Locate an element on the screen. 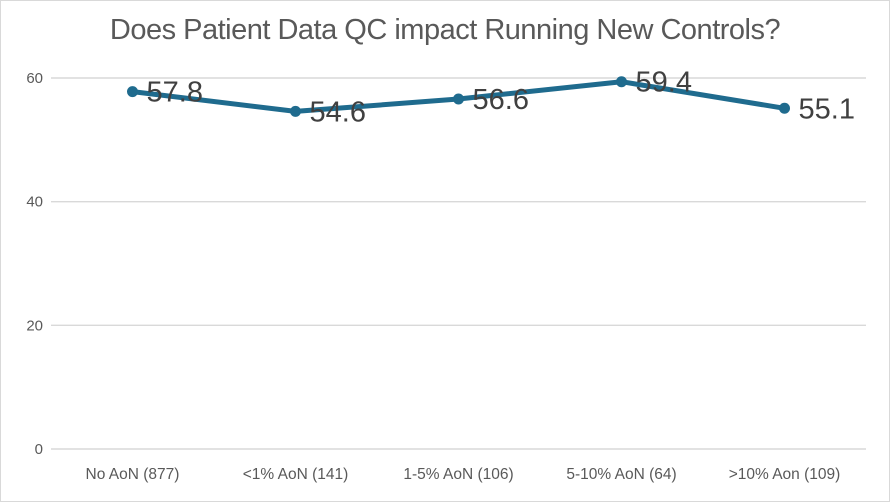 This screenshot has height=502, width=890. data-label: 56.6 is located at coordinates (501, 100).